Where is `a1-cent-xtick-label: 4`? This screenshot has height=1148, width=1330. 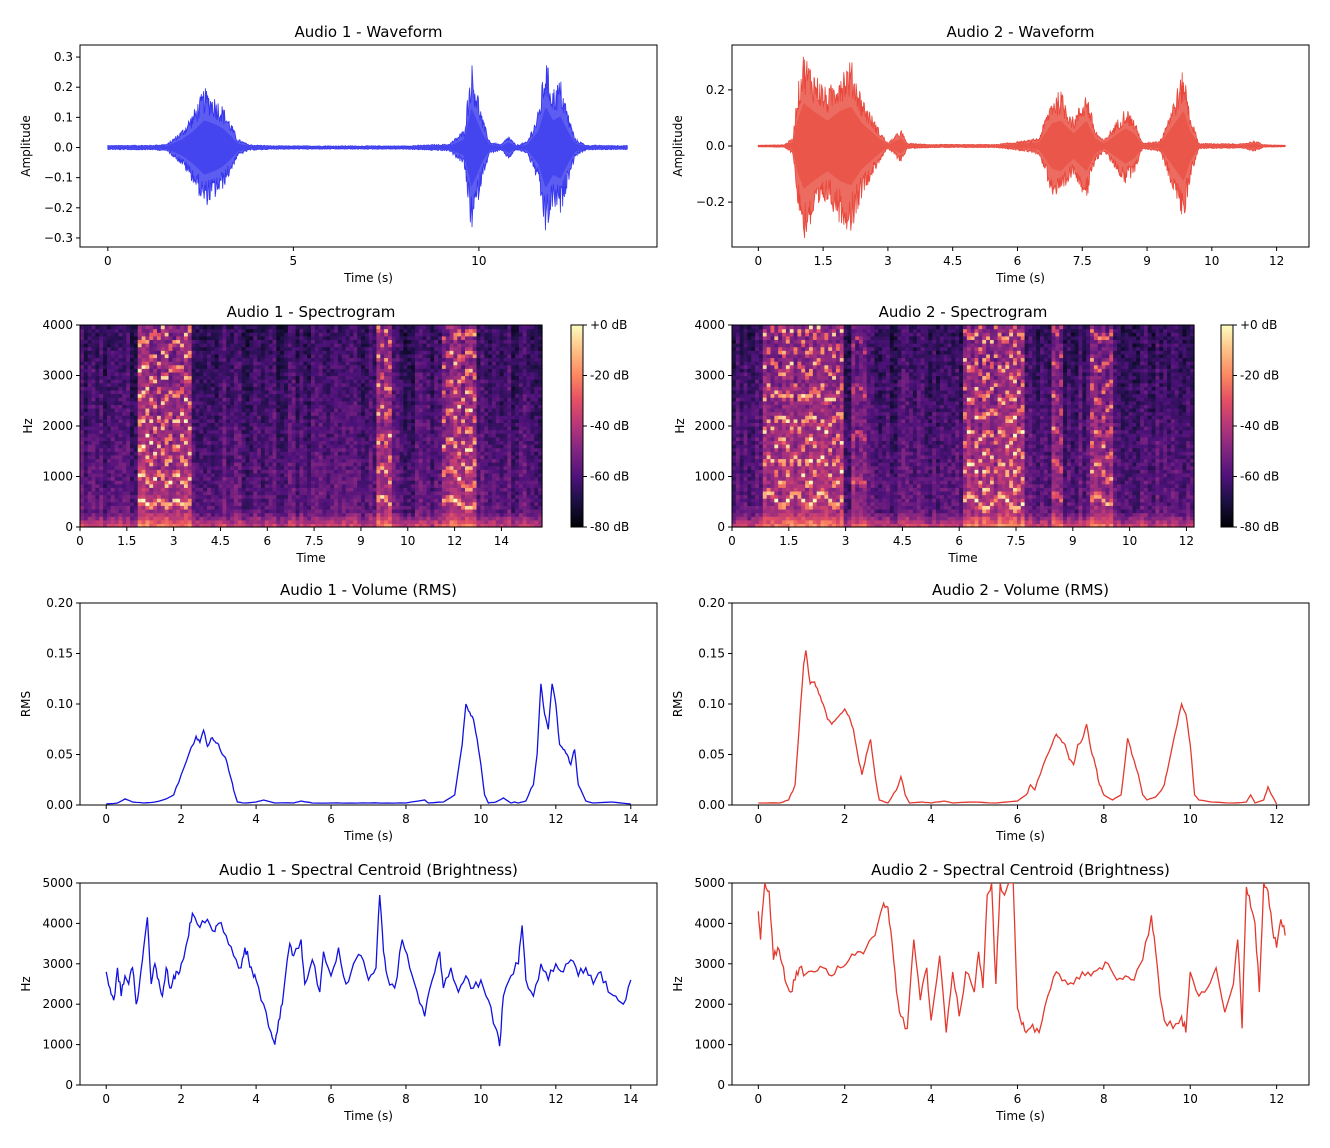 a1-cent-xtick-label: 4 is located at coordinates (256, 1099).